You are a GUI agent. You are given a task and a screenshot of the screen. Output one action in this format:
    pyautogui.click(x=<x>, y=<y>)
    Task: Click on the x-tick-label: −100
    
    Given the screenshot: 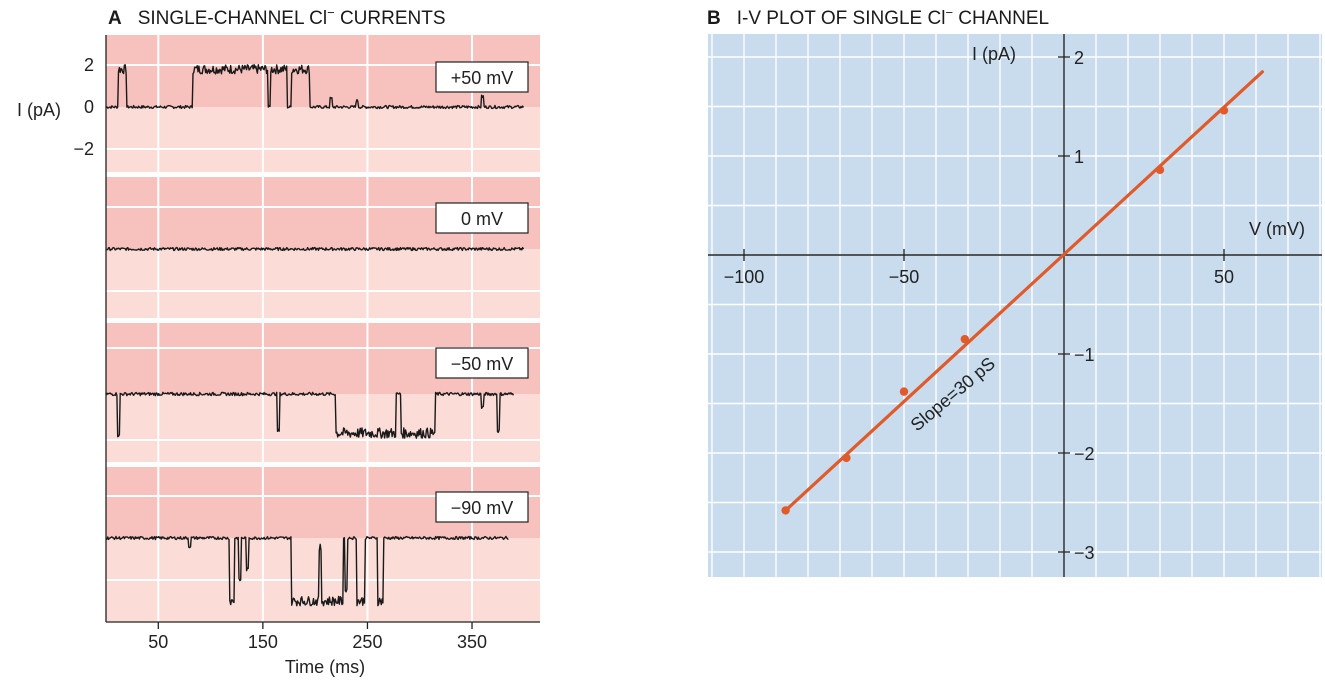 What is the action you would take?
    pyautogui.click(x=744, y=277)
    